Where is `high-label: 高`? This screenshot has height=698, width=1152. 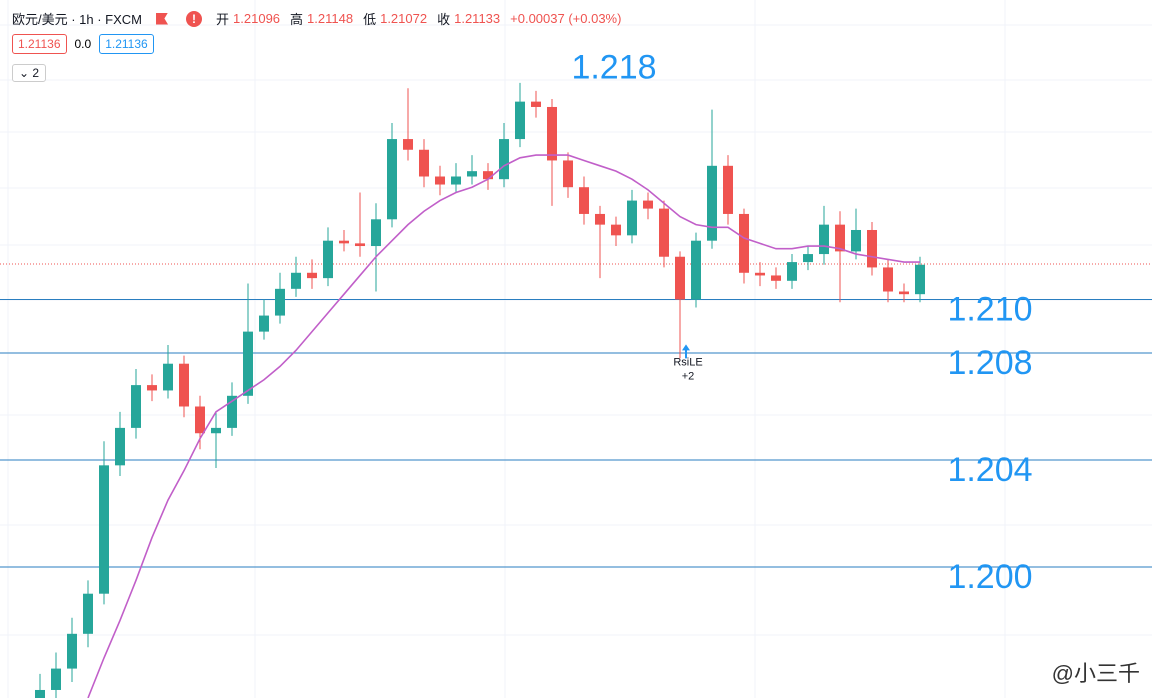
high-label: 高 is located at coordinates (297, 19).